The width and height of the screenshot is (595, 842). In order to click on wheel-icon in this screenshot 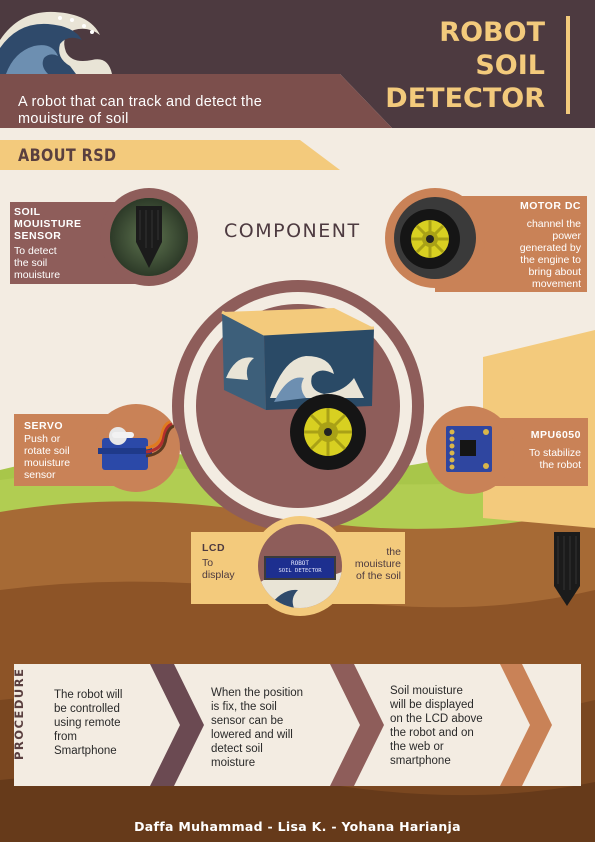, I will do `click(435, 238)`.